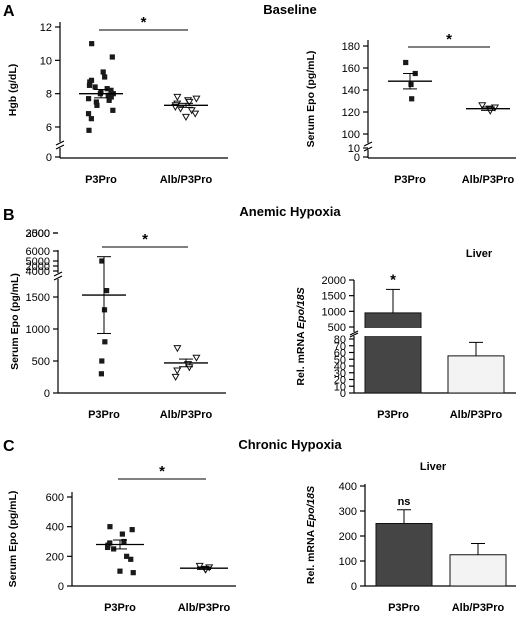 The height and width of the screenshot is (617, 520). What do you see at coordinates (9, 11) in the screenshot?
I see `panel-letter-a: A` at bounding box center [9, 11].